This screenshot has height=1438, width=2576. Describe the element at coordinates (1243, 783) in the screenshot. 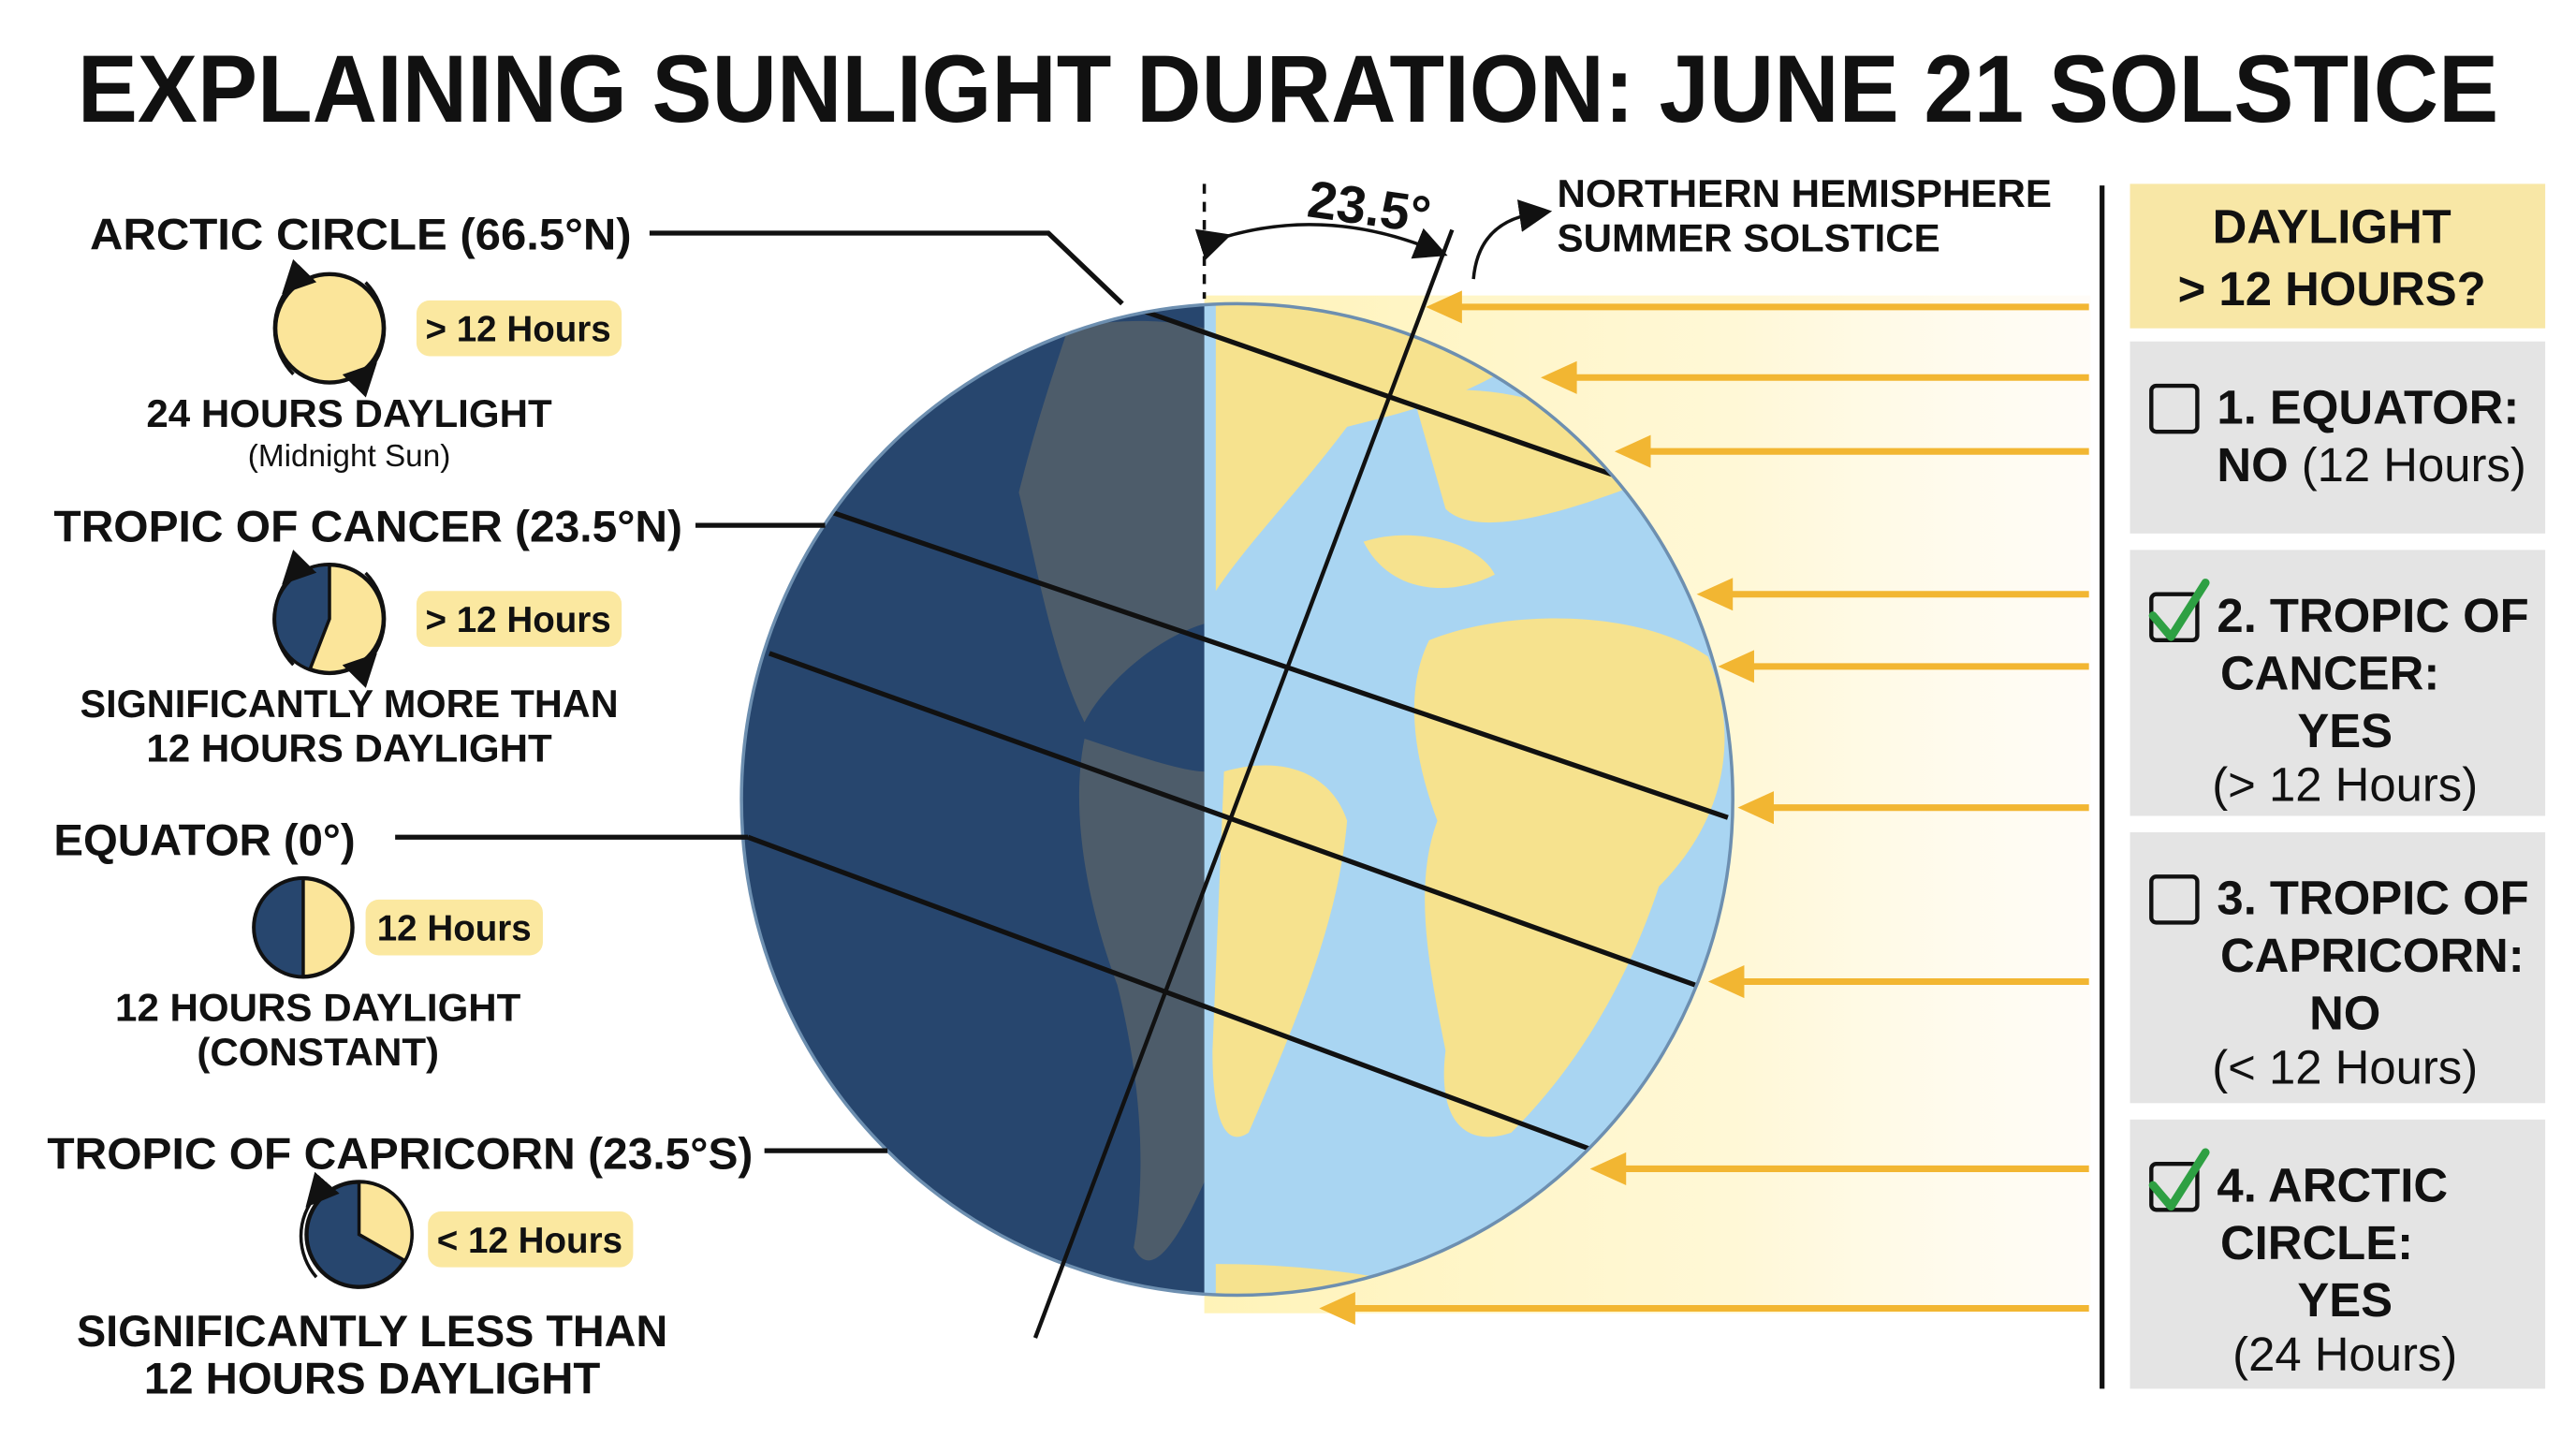

I see `earth-axis` at that location.